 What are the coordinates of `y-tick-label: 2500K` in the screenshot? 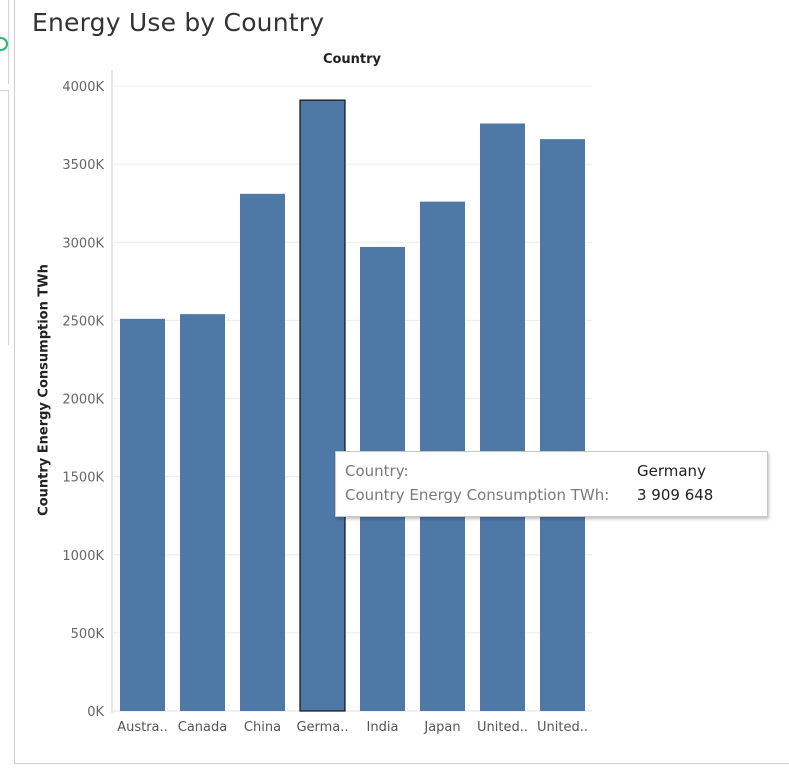 It's located at (83, 321).